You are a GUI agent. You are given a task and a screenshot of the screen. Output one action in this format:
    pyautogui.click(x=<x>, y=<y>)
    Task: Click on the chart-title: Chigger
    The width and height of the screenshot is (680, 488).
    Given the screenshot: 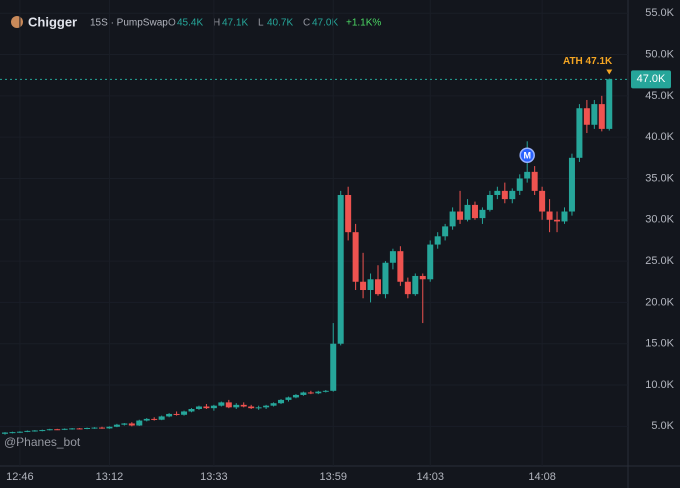 What is the action you would take?
    pyautogui.click(x=52, y=21)
    